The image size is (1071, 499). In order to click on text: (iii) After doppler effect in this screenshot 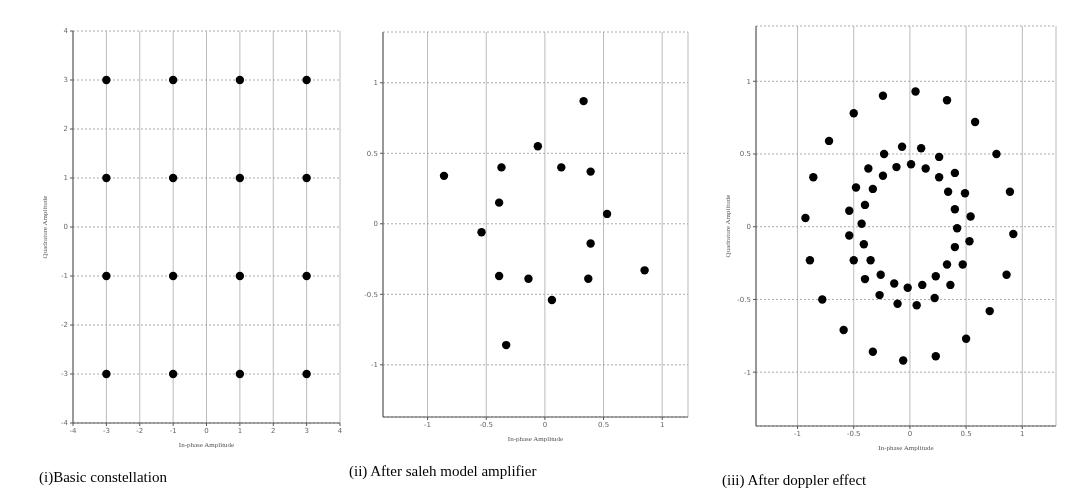, I will do `click(794, 480)`.